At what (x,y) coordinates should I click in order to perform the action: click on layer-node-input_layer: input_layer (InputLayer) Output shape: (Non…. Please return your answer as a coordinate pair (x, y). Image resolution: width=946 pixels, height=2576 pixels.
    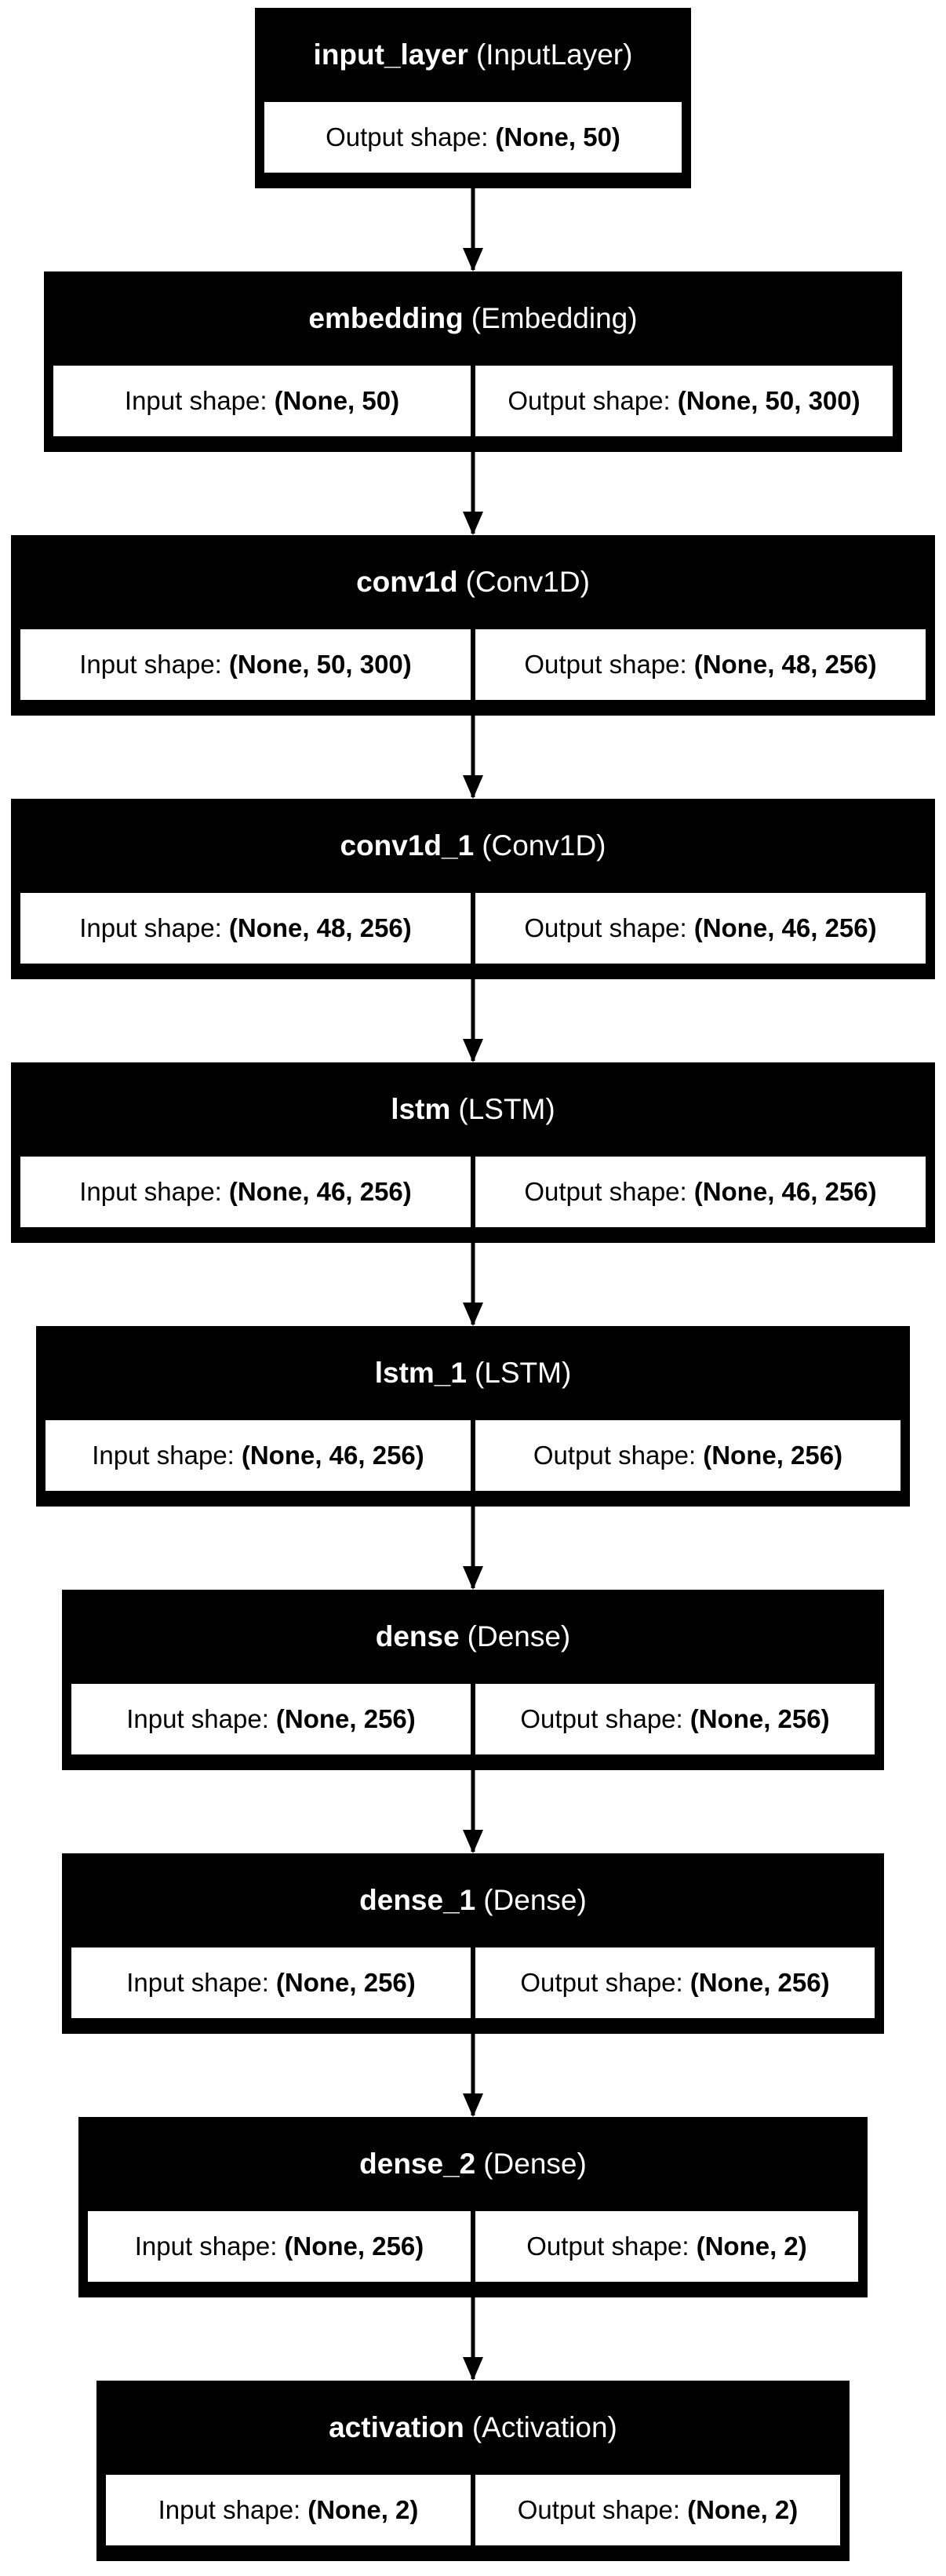
    Looking at the image, I should click on (473, 98).